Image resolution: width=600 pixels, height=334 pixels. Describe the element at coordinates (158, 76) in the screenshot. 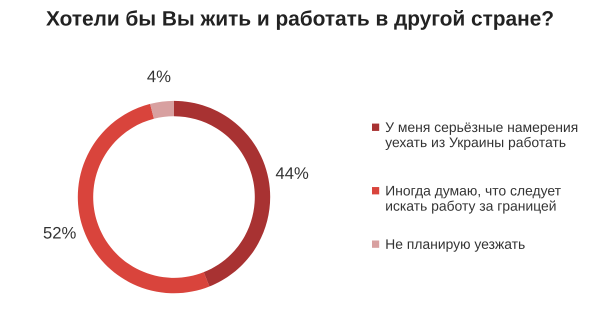

I see `data-label: 4%` at that location.